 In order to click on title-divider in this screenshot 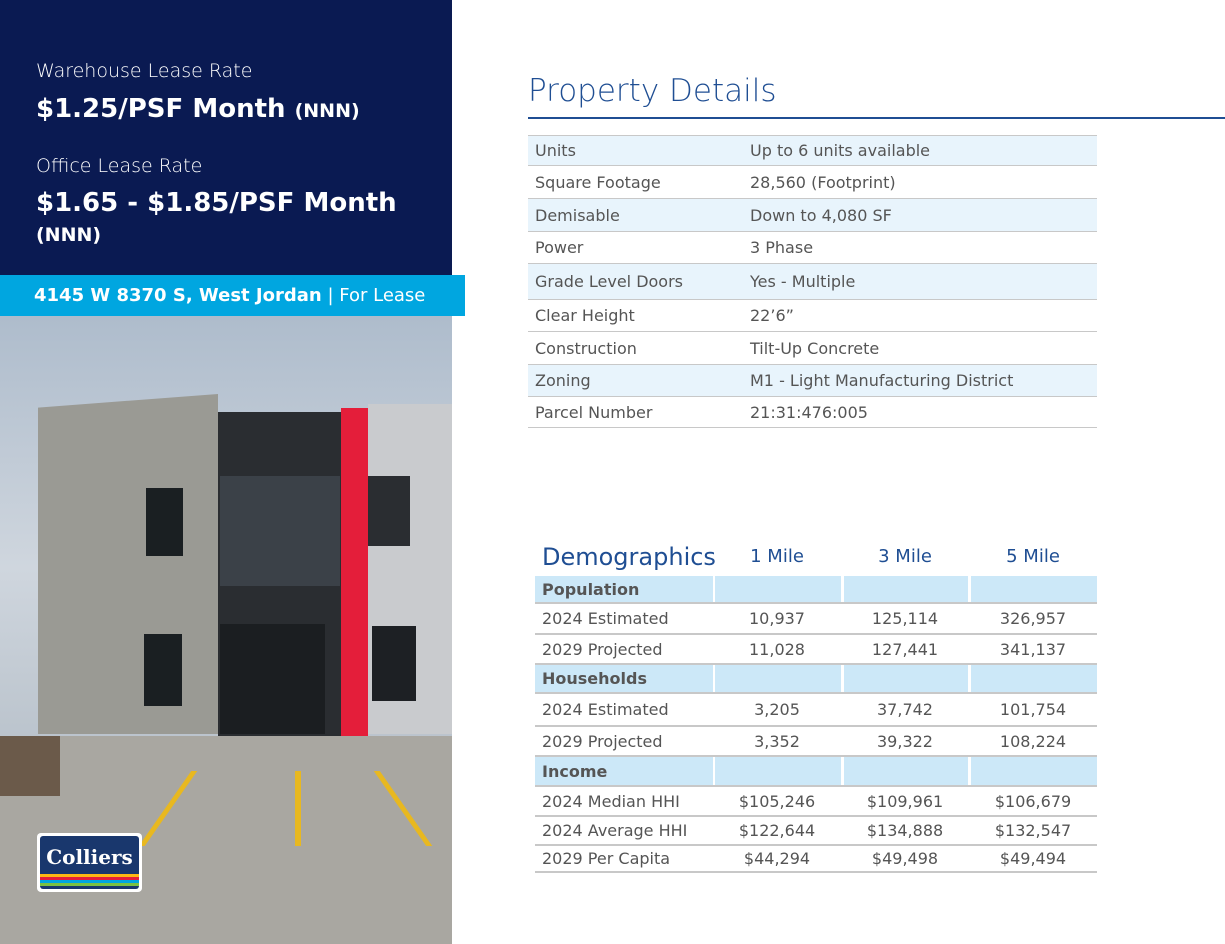, I will do `click(876, 118)`.